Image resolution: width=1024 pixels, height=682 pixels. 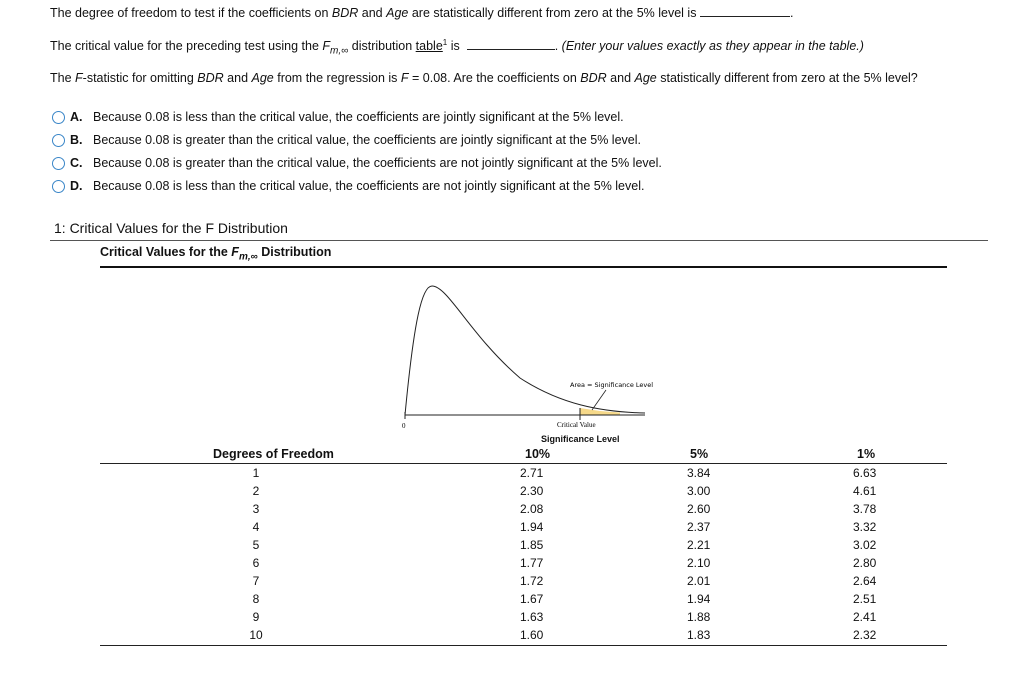 I want to click on table-cell: 5, so click(x=256, y=545).